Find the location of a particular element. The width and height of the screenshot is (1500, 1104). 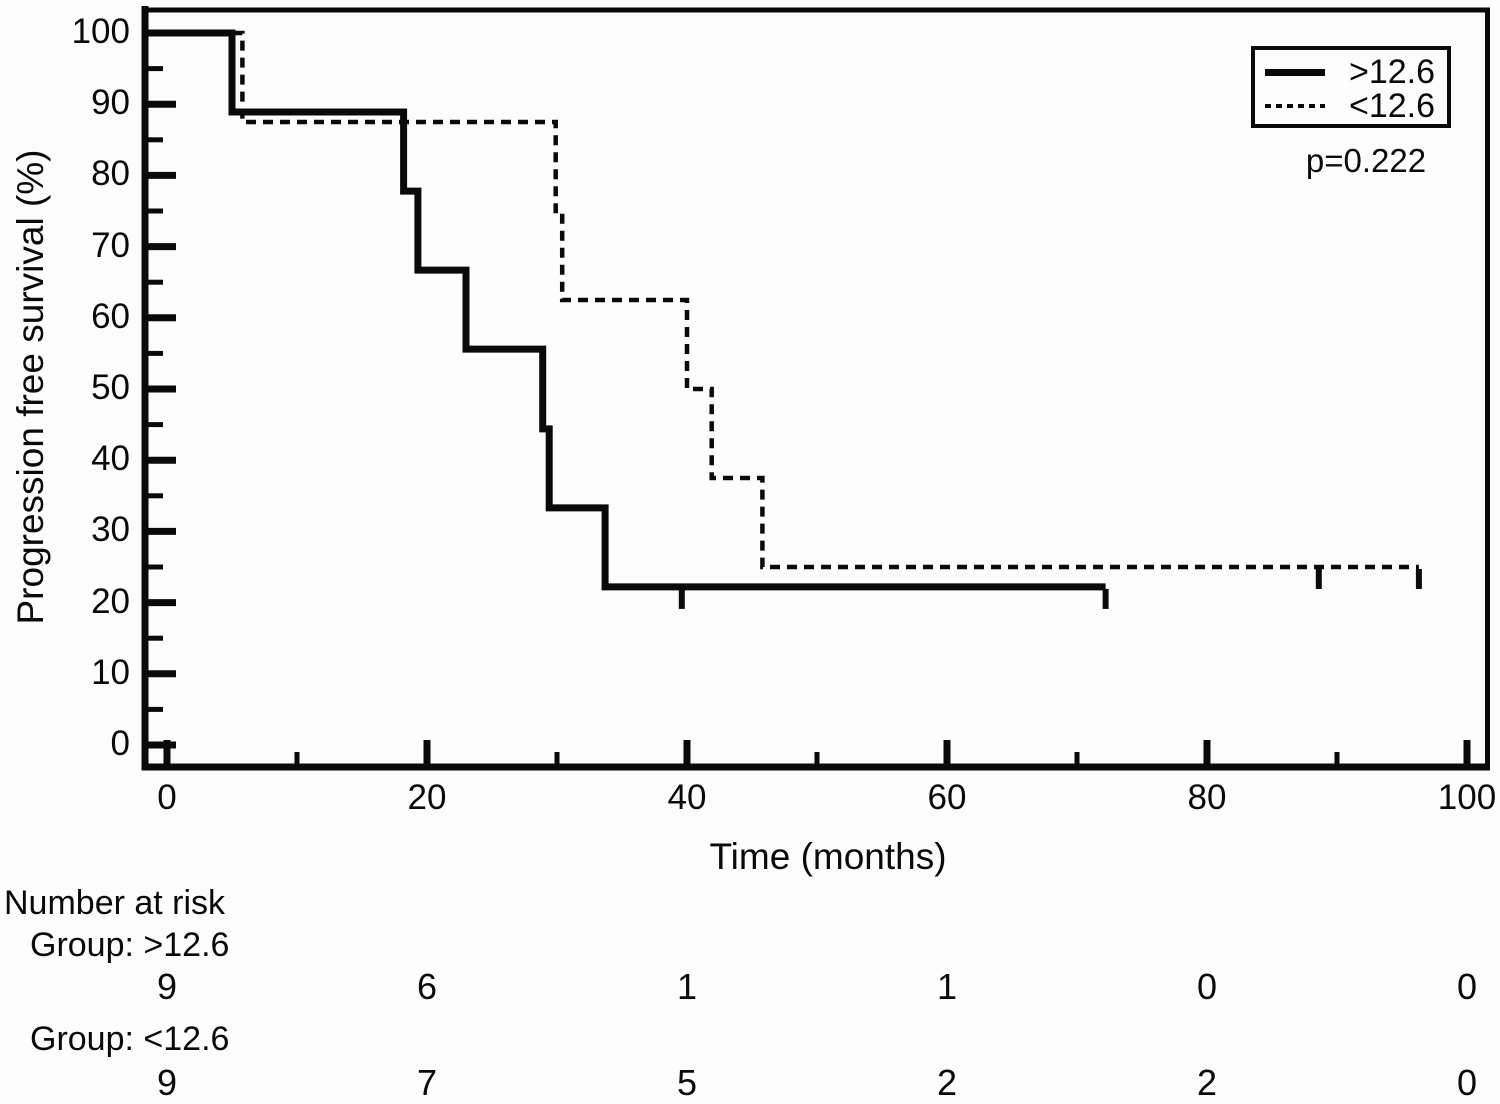

p-value-annotation: p=0.222 is located at coordinates (1366, 160).